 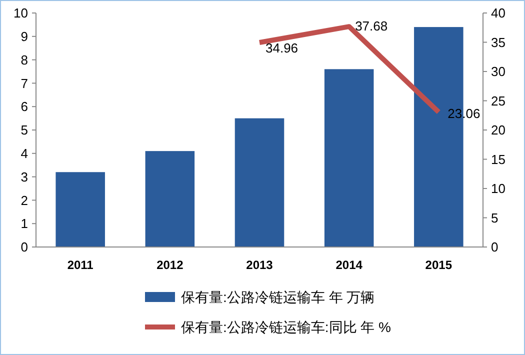 What do you see at coordinates (21, 13) in the screenshot?
I see `y-tick-label: 10` at bounding box center [21, 13].